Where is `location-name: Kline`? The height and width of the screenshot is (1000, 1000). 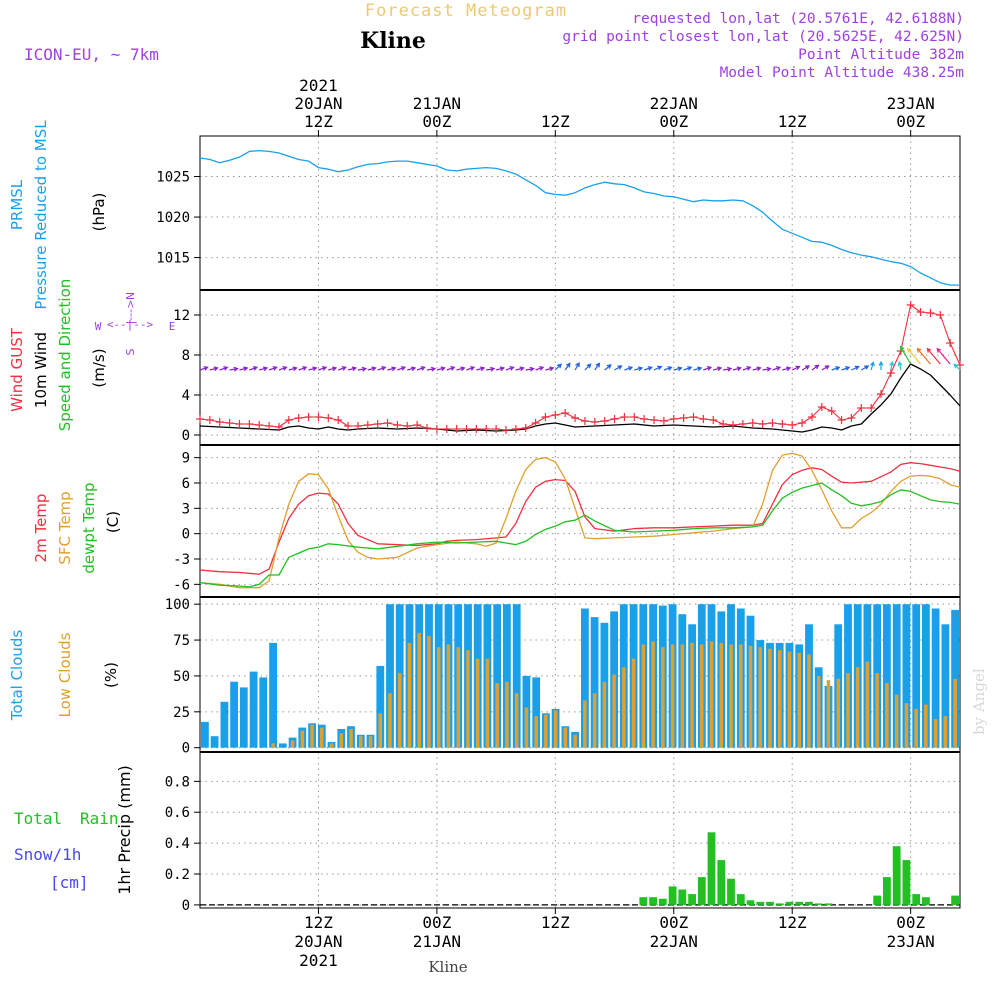
location-name: Kline is located at coordinates (393, 41).